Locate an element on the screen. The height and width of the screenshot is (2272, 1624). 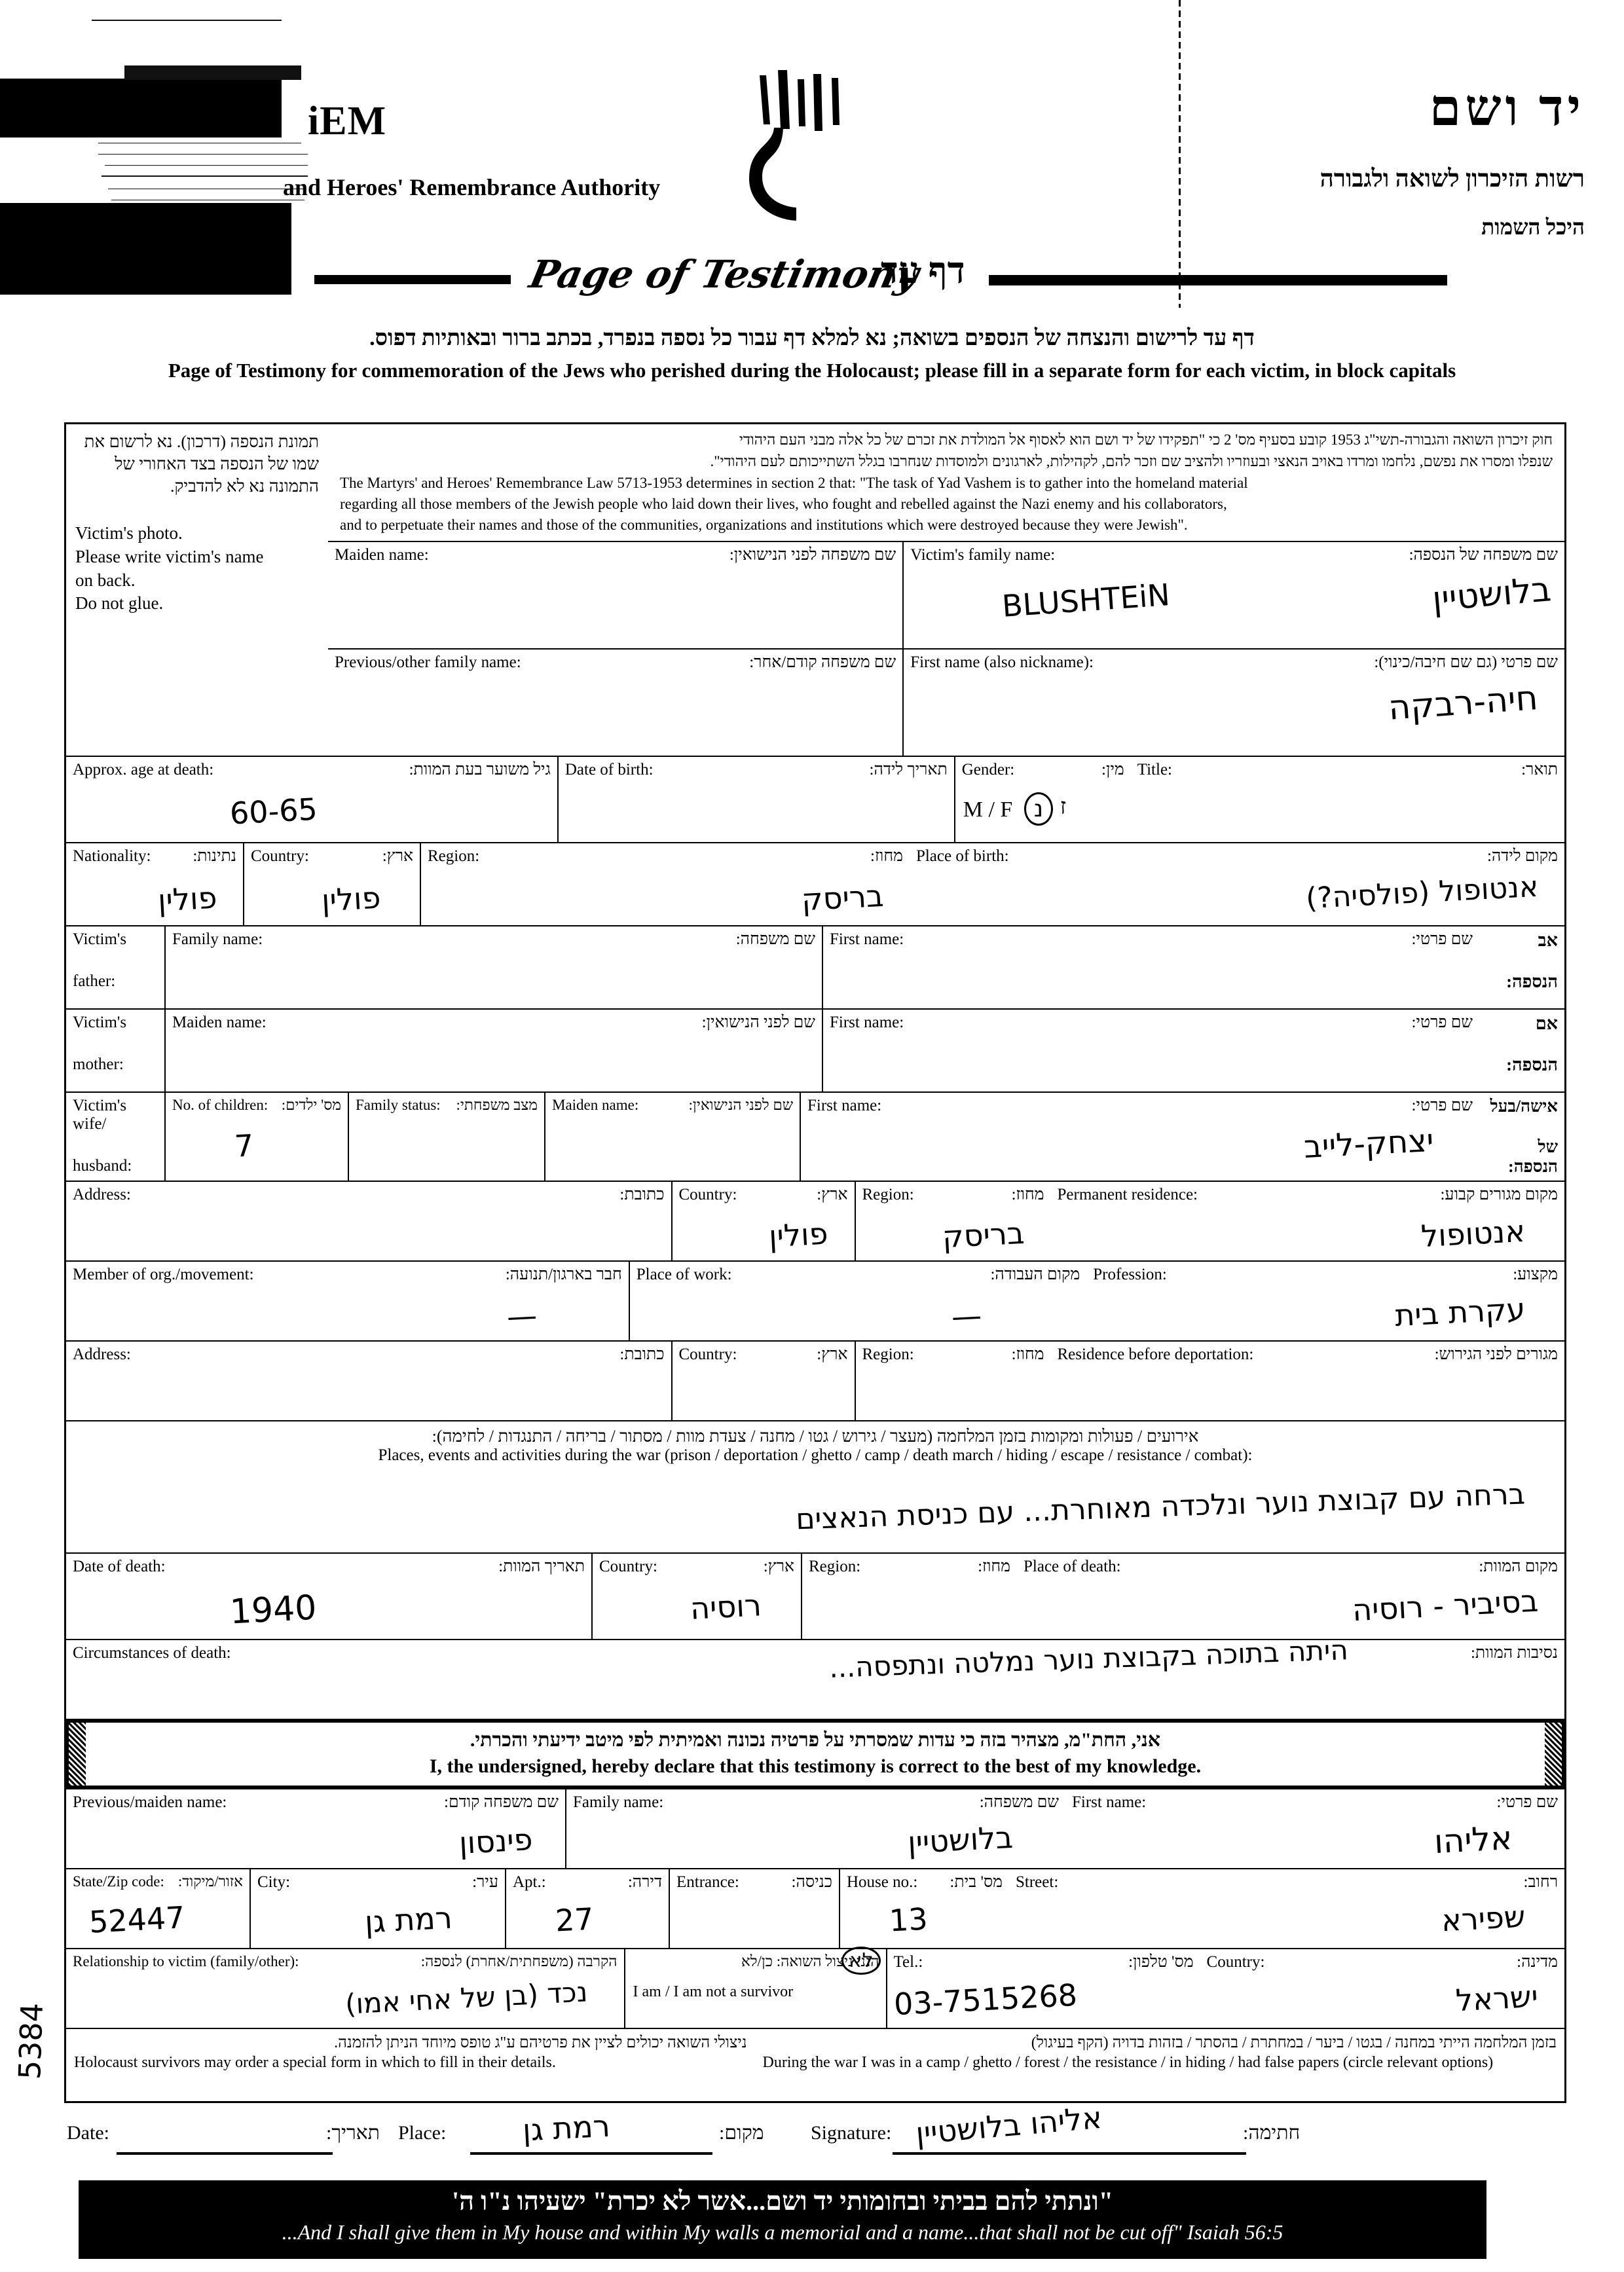
apt-value: 27 is located at coordinates (574, 1920).